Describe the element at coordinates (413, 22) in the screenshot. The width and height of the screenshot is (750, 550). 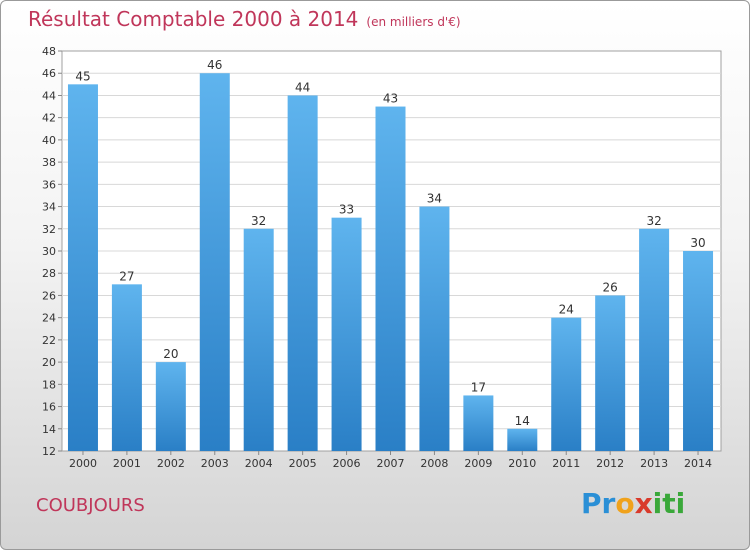
I see `chart-title-unit: (en milliers d'€)` at that location.